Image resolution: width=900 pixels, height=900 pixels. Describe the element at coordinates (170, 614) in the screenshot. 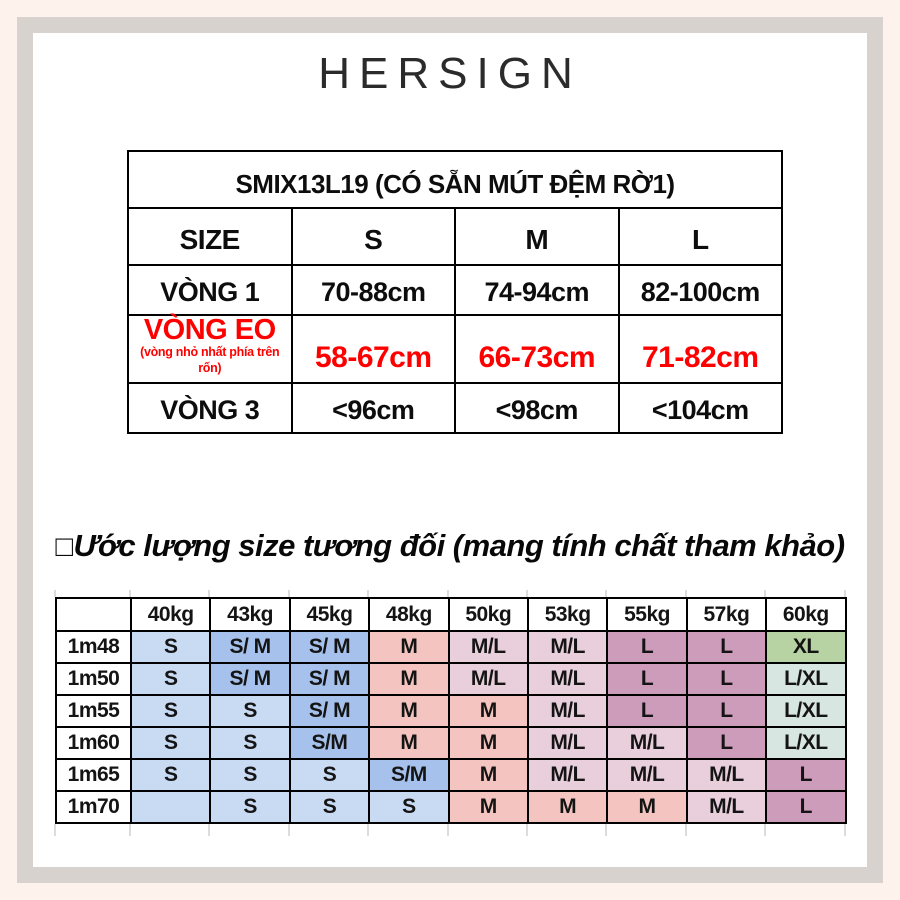

I see `weight-header: 40kg` at that location.